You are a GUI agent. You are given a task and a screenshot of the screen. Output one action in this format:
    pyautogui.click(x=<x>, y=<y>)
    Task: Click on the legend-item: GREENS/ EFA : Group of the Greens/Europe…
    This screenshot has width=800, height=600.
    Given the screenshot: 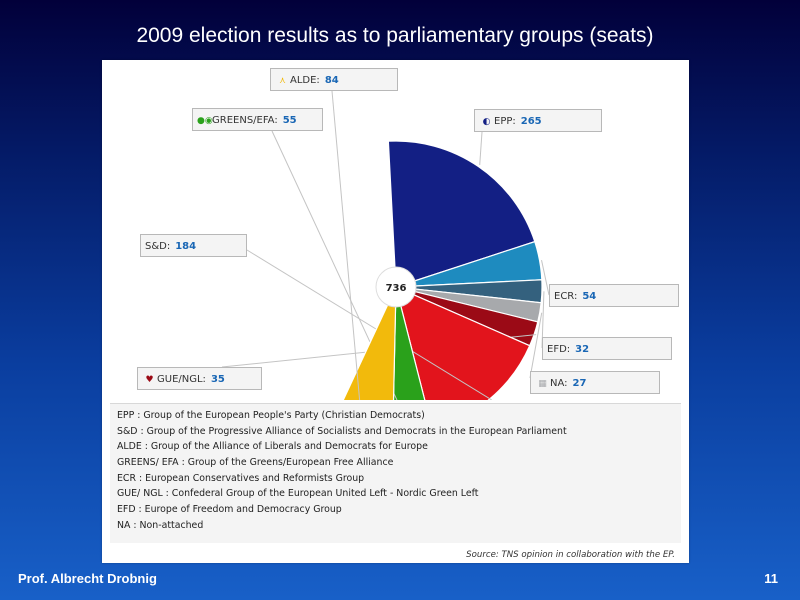 What is the action you would take?
    pyautogui.click(x=255, y=463)
    